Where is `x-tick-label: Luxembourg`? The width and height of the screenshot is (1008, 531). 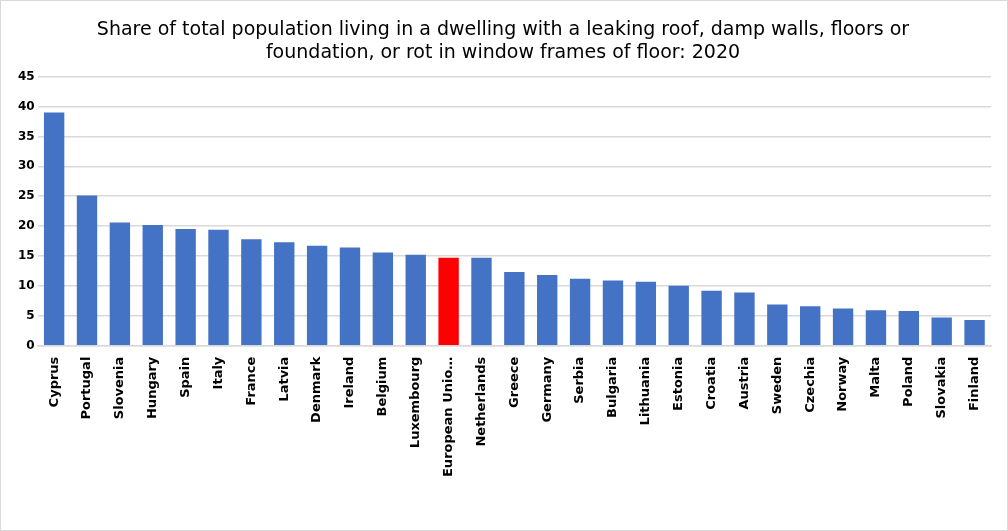
x-tick-label: Luxembourg is located at coordinates (415, 402).